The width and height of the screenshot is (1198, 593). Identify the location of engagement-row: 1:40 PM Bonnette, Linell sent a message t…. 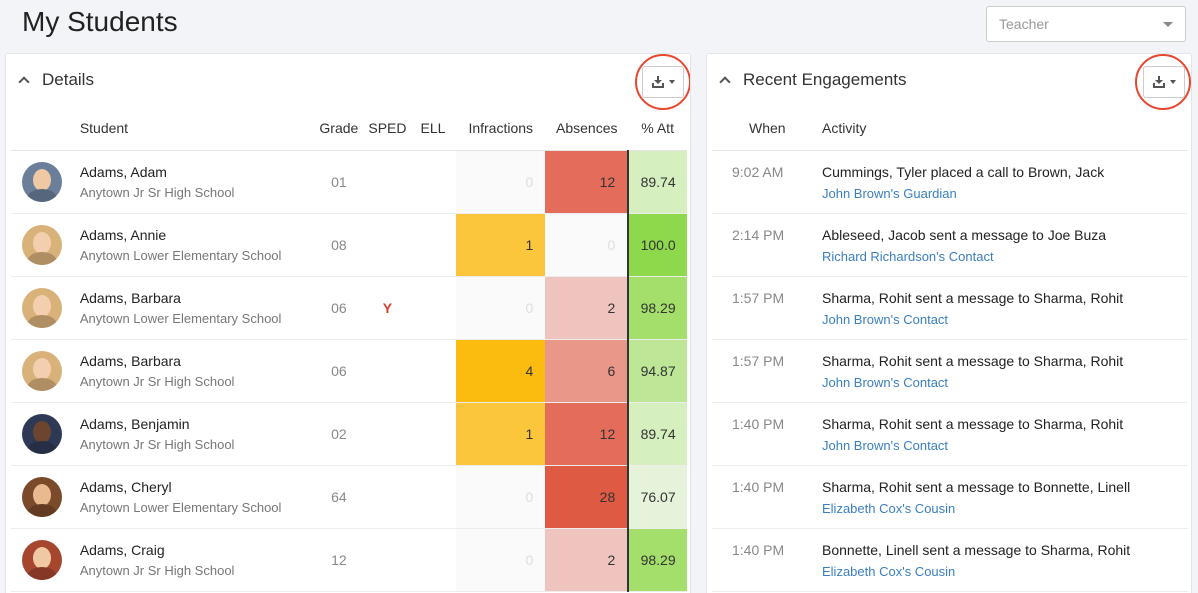
(950, 560).